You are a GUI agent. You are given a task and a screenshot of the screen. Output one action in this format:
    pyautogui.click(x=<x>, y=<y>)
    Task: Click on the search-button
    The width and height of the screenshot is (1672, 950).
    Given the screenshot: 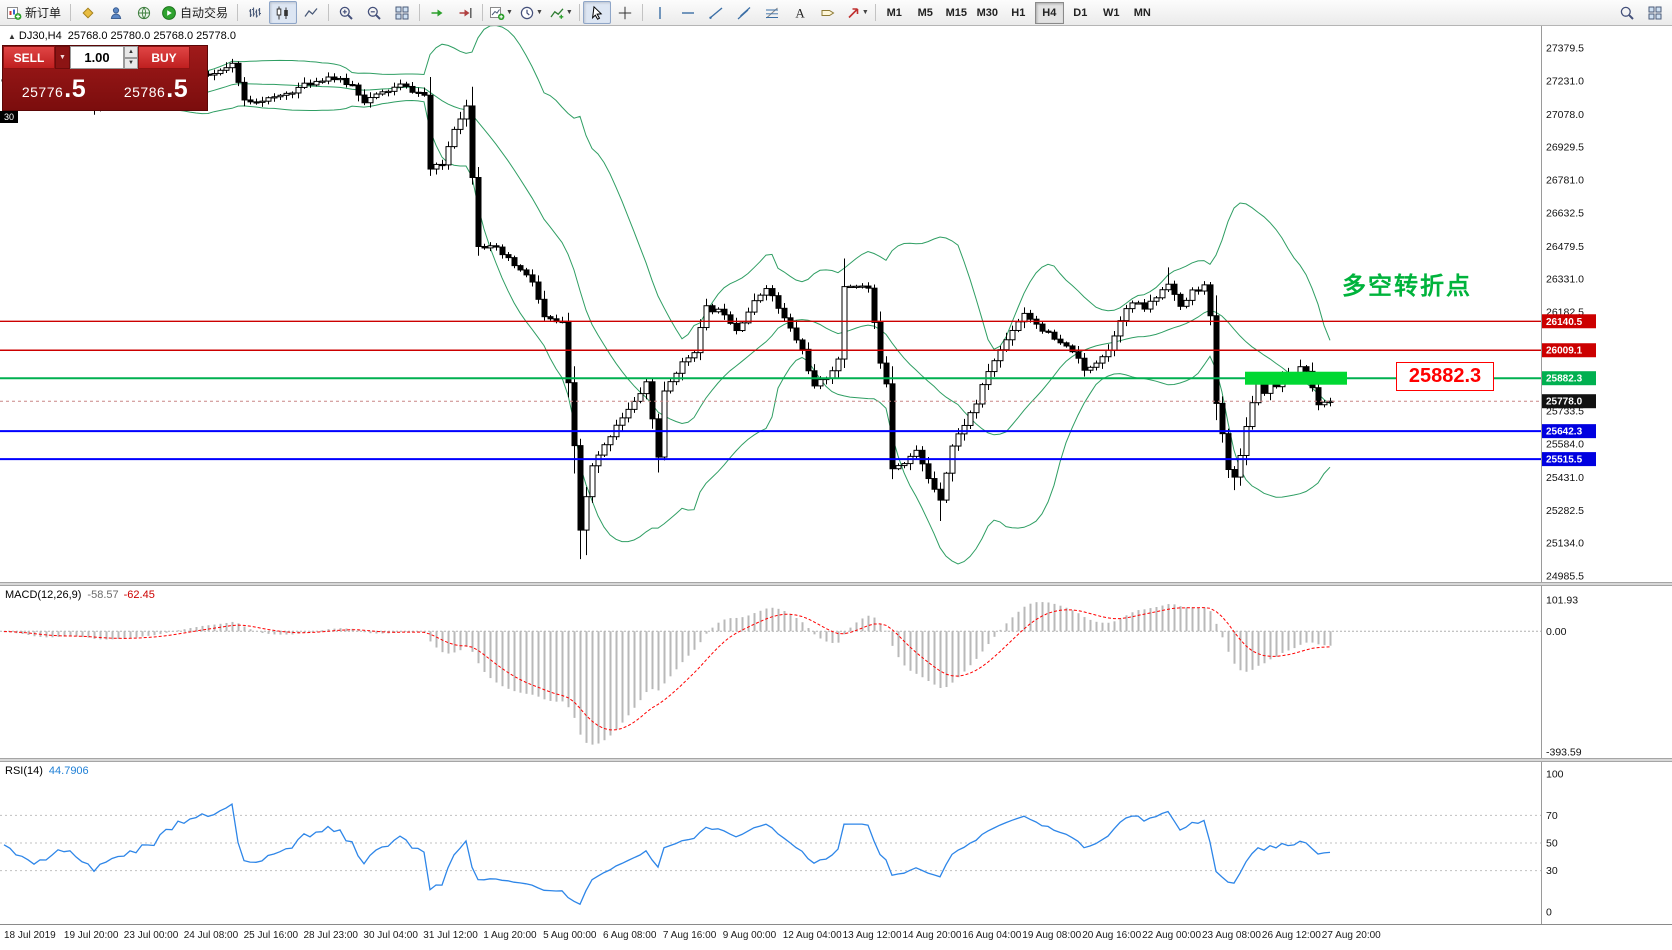 What is the action you would take?
    pyautogui.click(x=1627, y=12)
    